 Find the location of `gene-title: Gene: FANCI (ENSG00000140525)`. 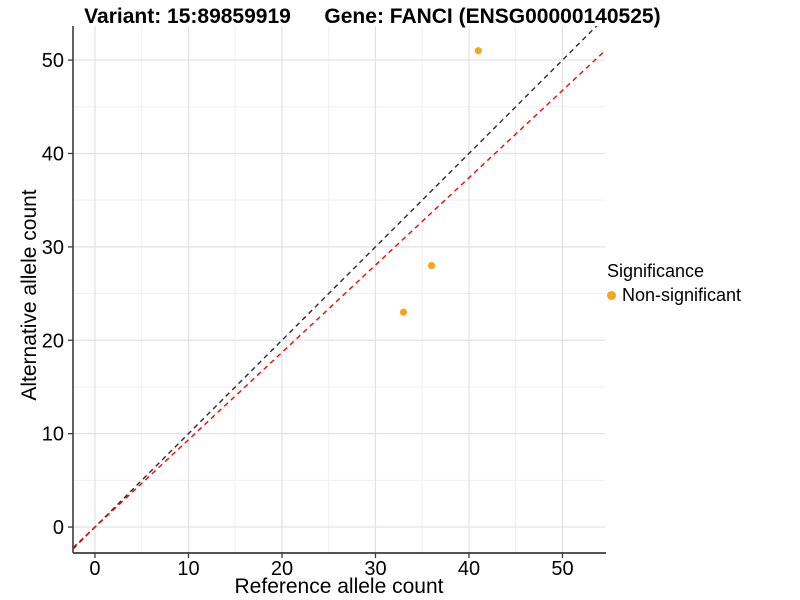

gene-title: Gene: FANCI (ENSG00000140525) is located at coordinates (492, 16).